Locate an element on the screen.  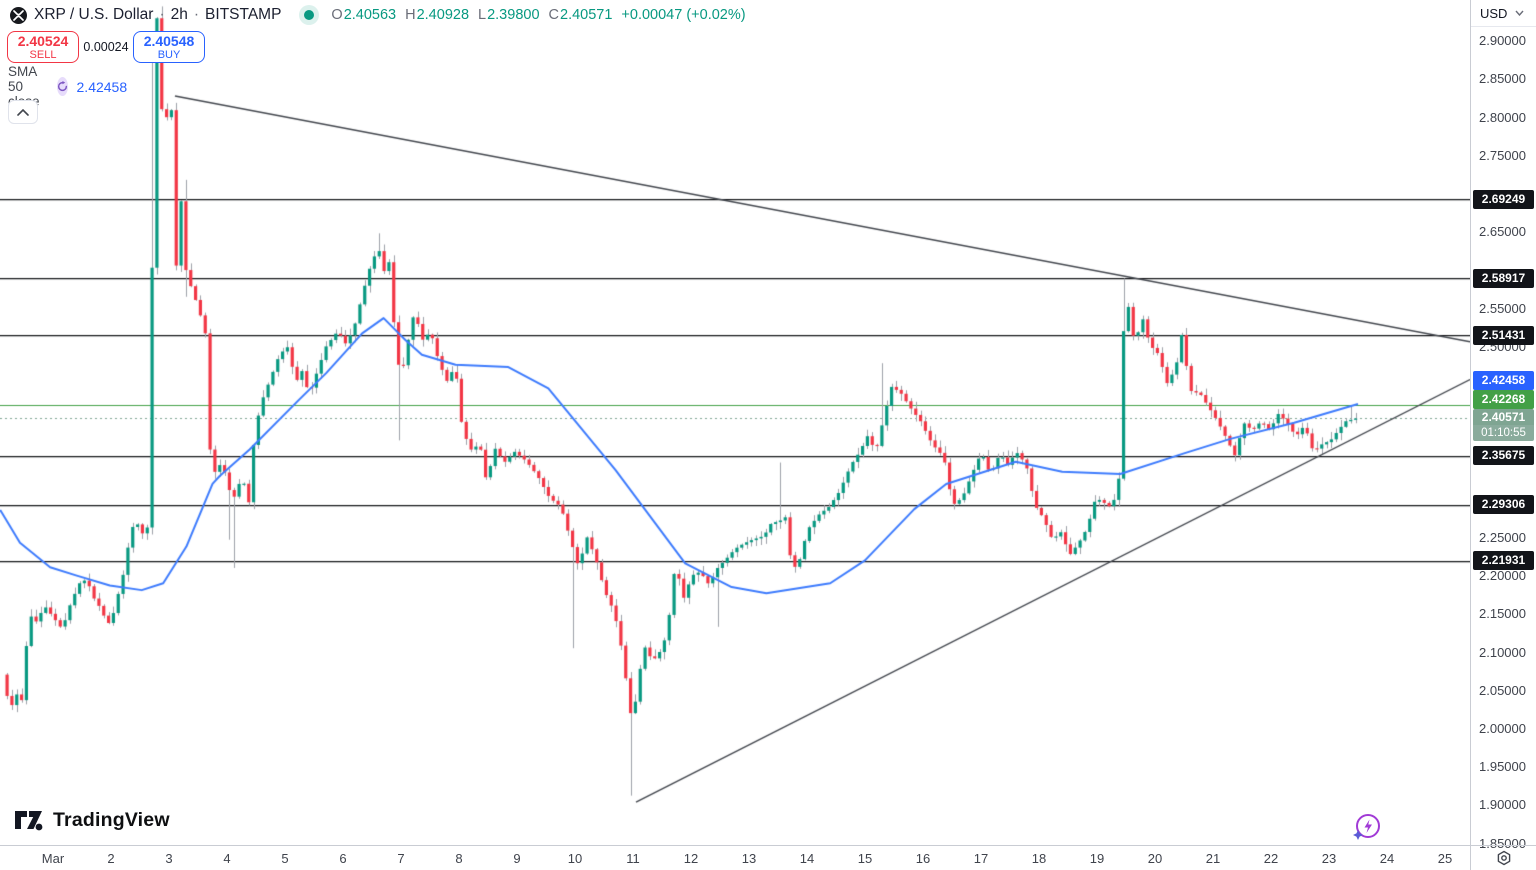
high-value: 2.40928 is located at coordinates (443, 15).